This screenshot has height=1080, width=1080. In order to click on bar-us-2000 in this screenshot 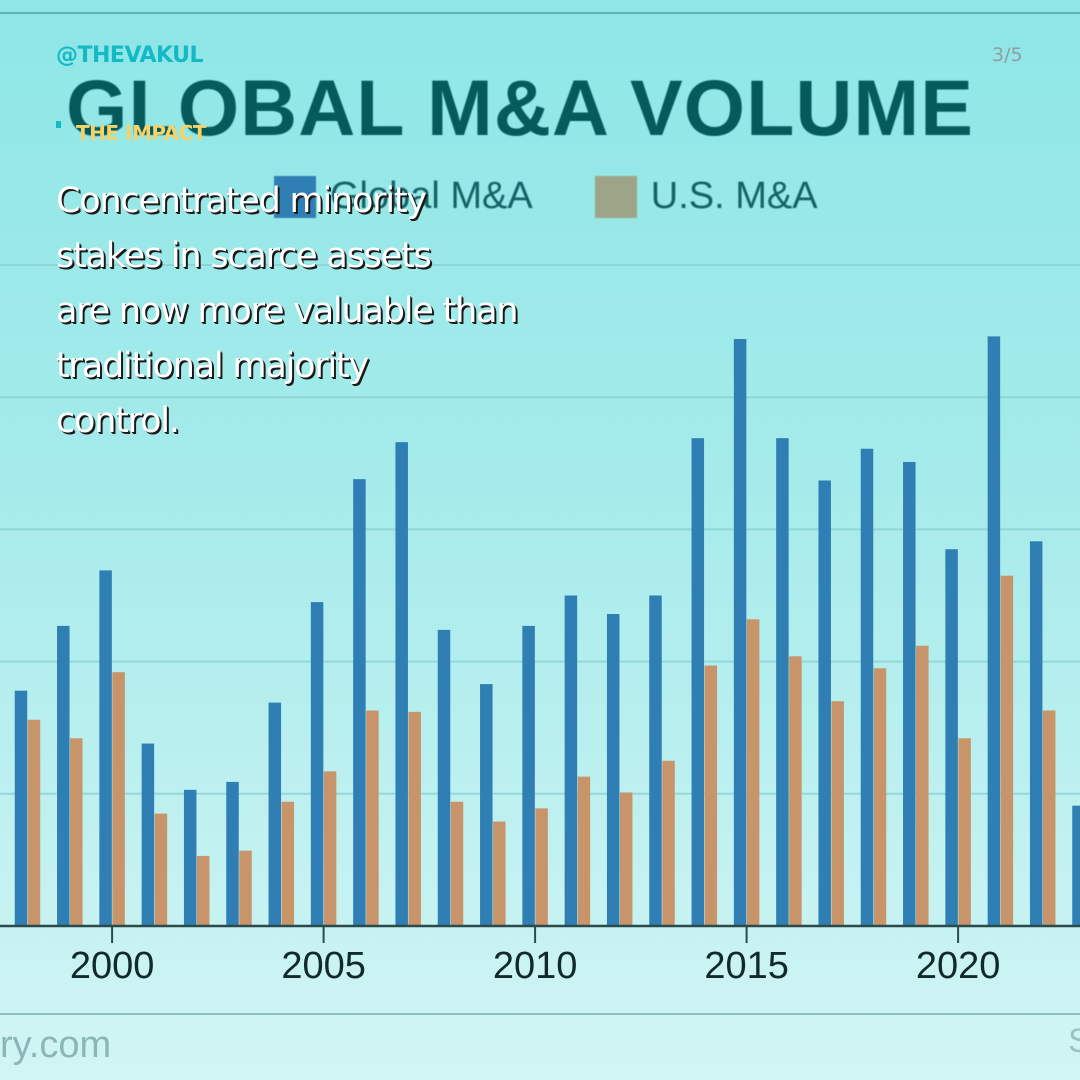, I will do `click(118, 799)`.